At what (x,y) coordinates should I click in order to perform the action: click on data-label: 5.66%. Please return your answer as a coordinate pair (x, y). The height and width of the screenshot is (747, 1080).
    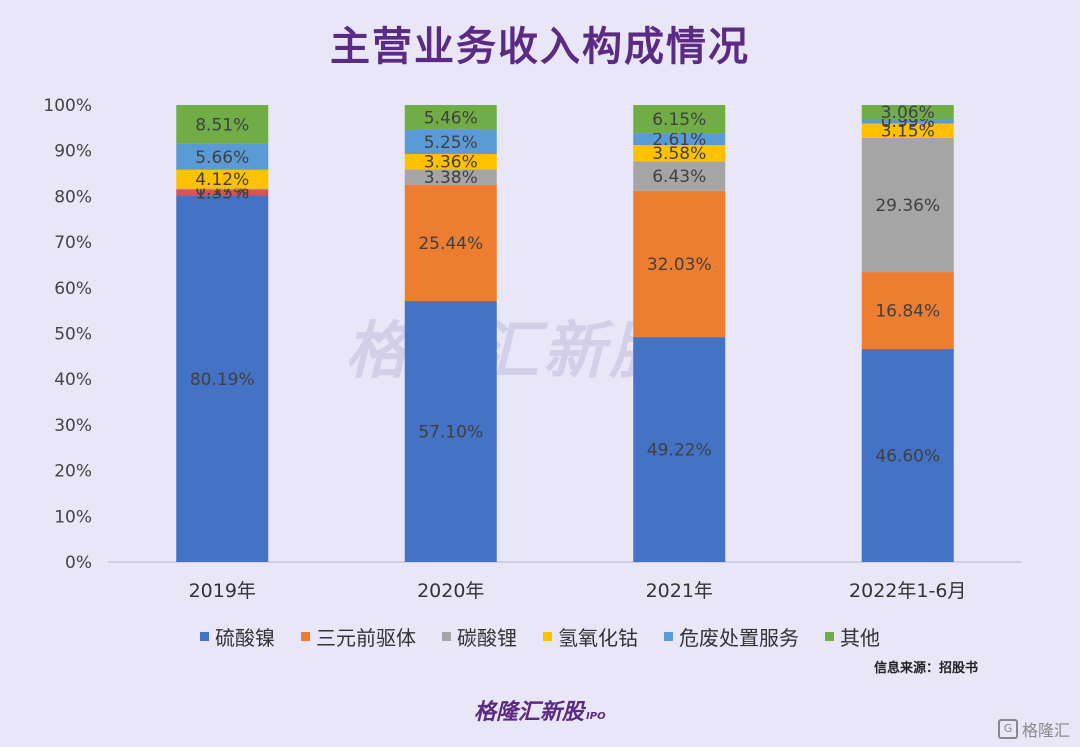
    Looking at the image, I should click on (222, 158).